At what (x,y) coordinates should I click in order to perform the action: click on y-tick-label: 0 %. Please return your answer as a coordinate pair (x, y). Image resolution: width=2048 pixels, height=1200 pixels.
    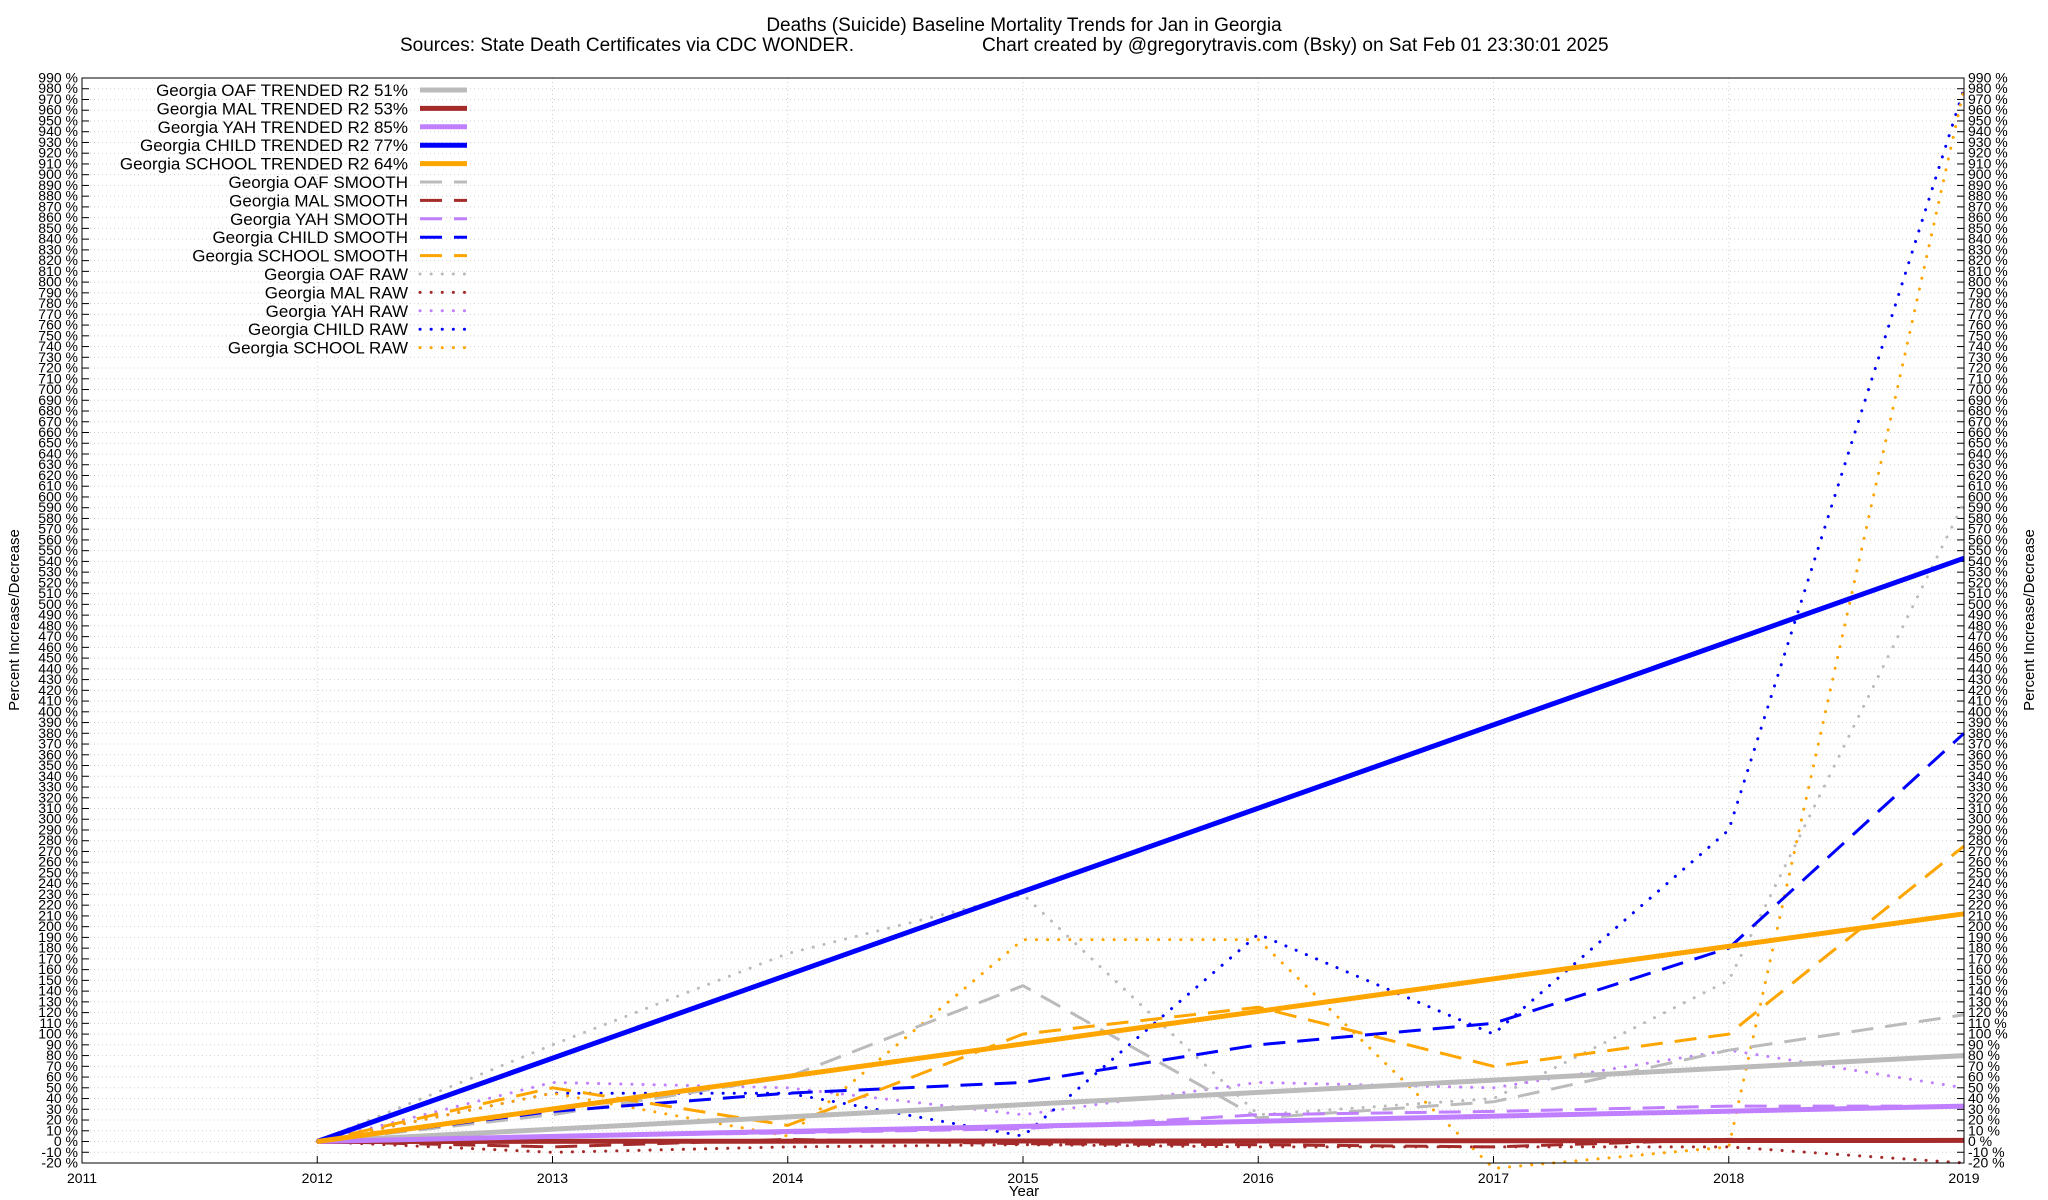
    Looking at the image, I should click on (1980, 1141).